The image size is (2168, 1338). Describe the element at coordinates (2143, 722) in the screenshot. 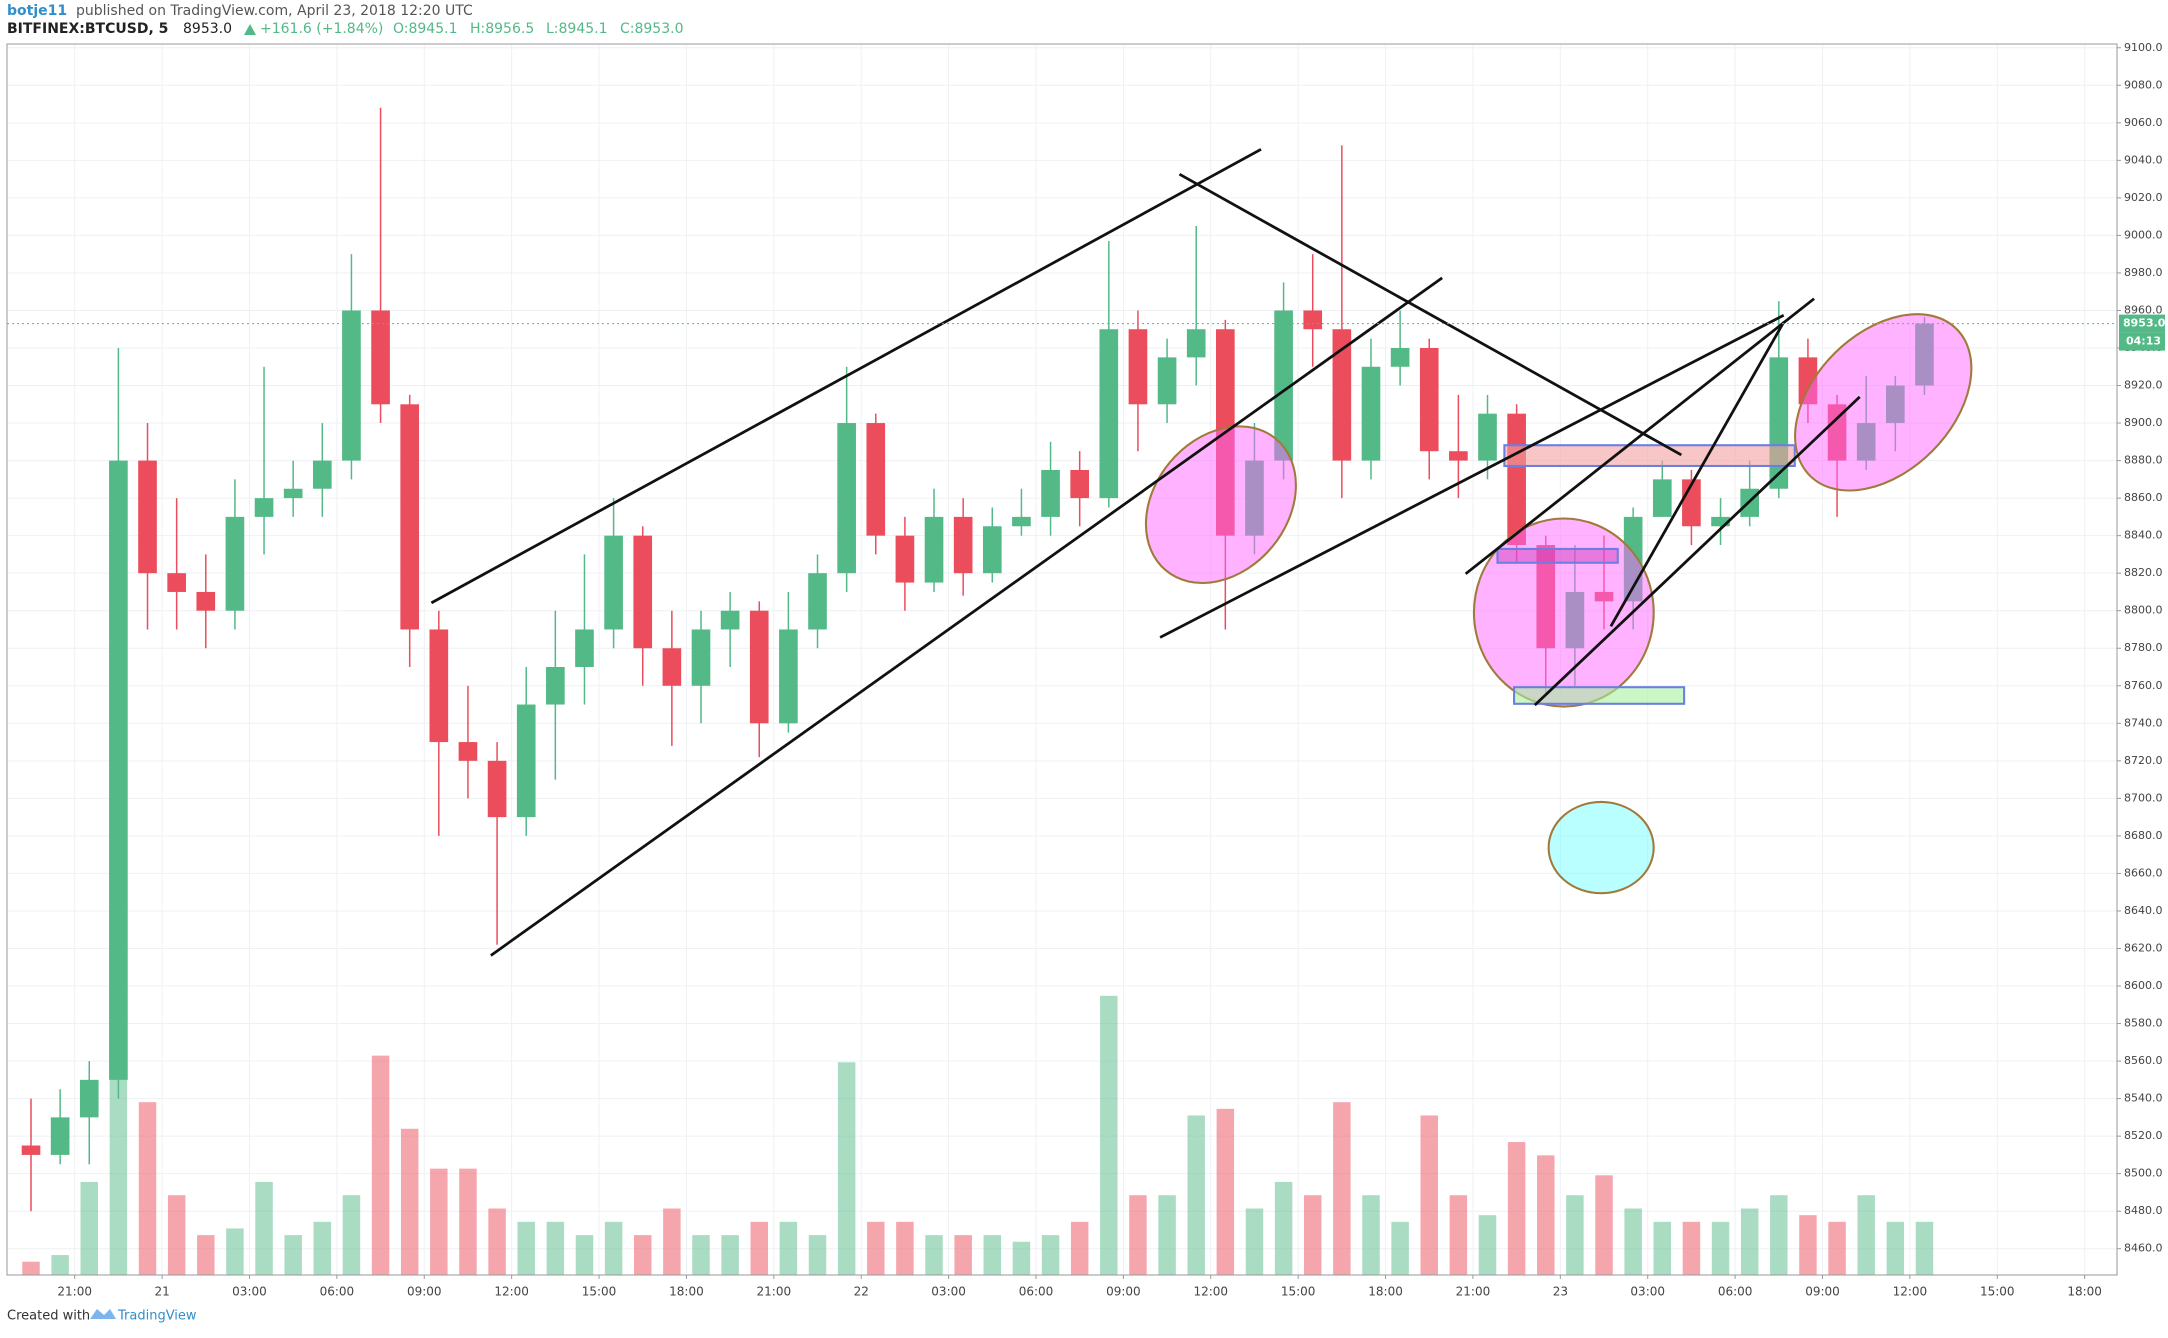

I see `y-tick-label: 8740.0` at that location.